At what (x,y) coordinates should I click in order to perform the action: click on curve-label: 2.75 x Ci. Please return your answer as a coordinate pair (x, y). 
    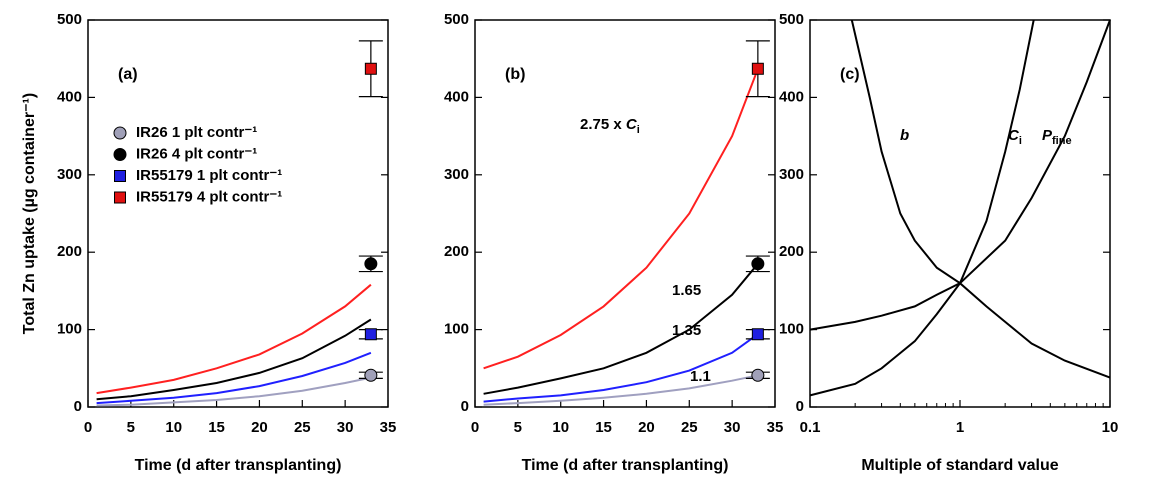
    Looking at the image, I should click on (610, 126).